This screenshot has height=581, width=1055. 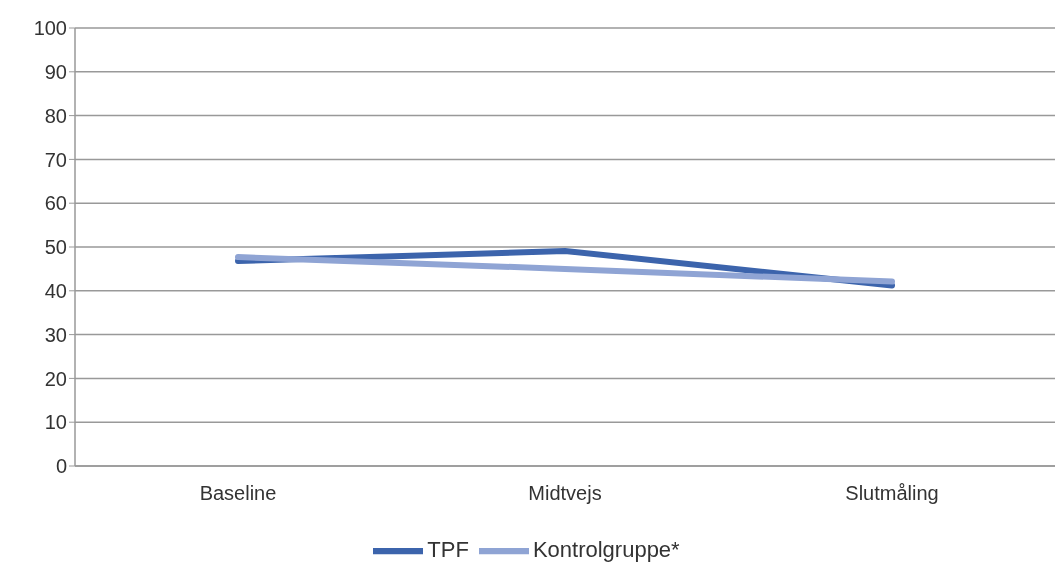 What do you see at coordinates (61, 466) in the screenshot?
I see `y-tick-label: 0` at bounding box center [61, 466].